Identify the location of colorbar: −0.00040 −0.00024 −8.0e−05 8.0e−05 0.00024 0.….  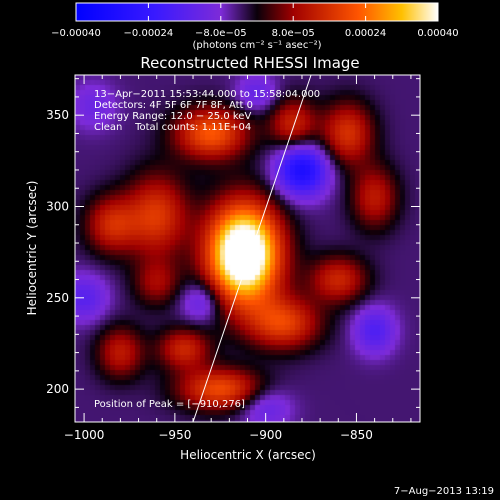
(255, 26).